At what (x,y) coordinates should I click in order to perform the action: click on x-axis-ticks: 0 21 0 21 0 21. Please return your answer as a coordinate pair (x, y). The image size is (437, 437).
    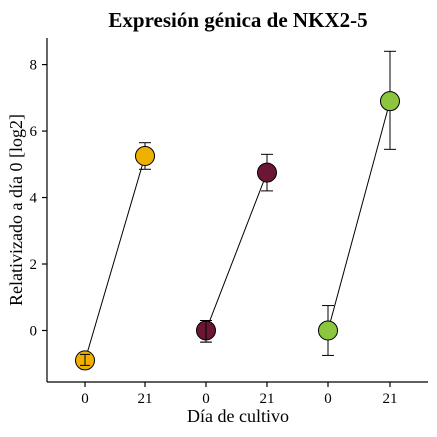
    Looking at the image, I should click on (239, 394).